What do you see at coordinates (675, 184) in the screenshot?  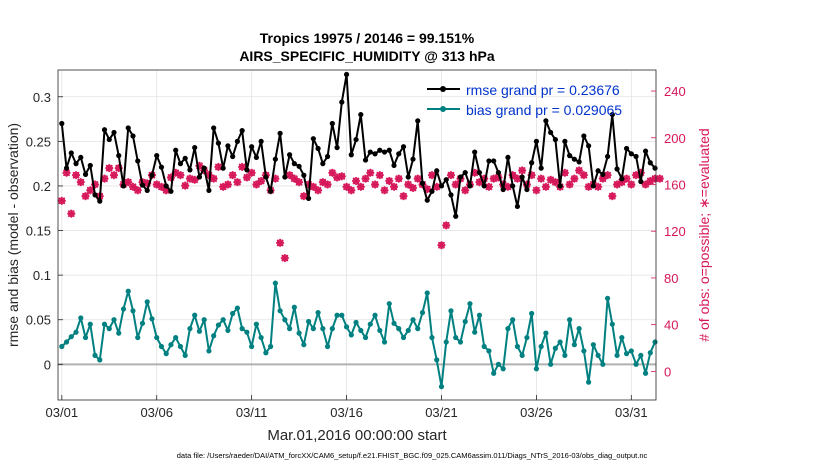 I see `y2-tick-label: 160` at bounding box center [675, 184].